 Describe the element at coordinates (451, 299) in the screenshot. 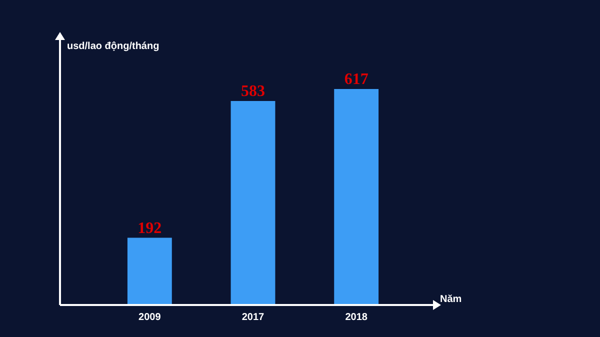

I see `x-axis-title: Năm` at that location.